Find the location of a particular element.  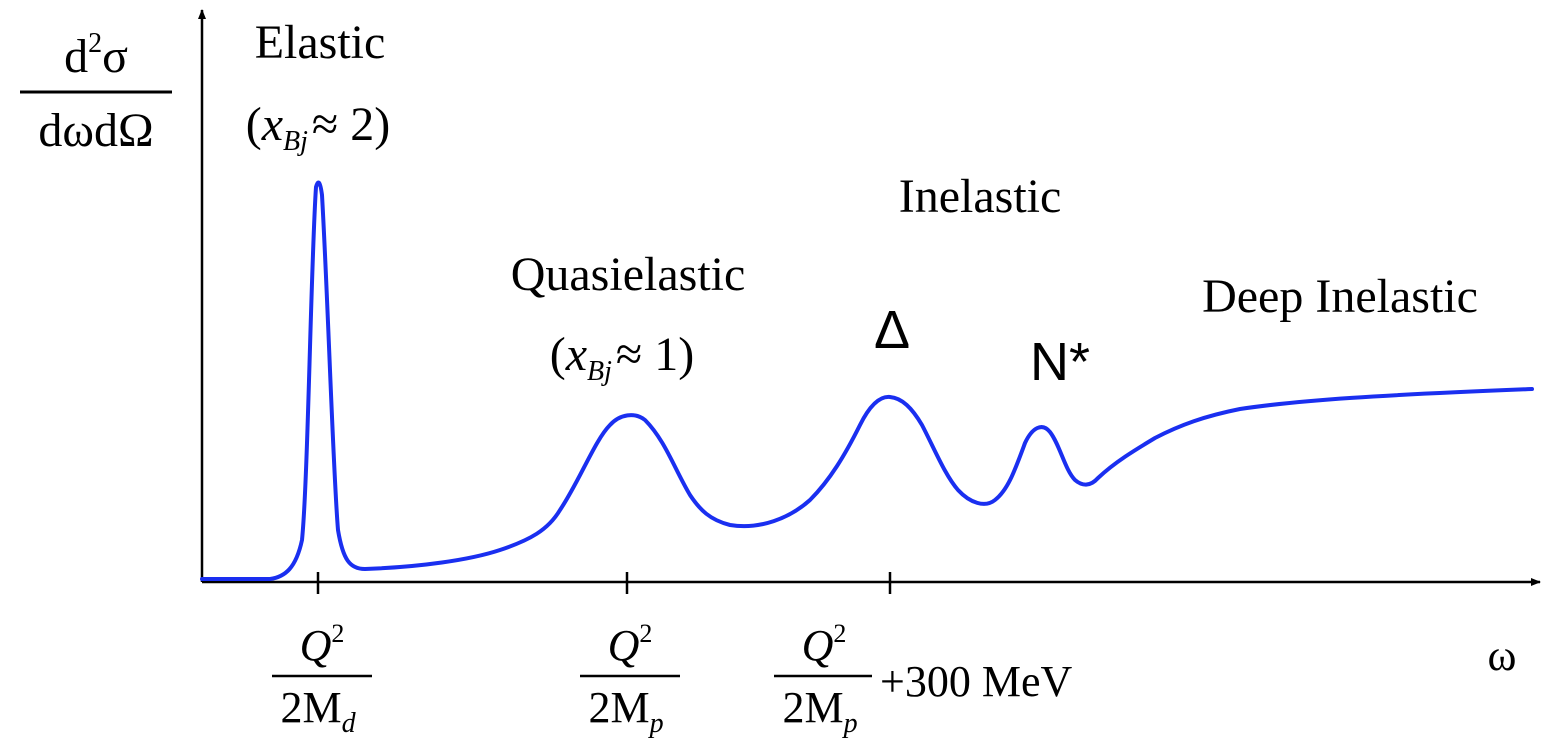

tick-label-delta: Q2 2Mp +300 MeV is located at coordinates (923, 679).